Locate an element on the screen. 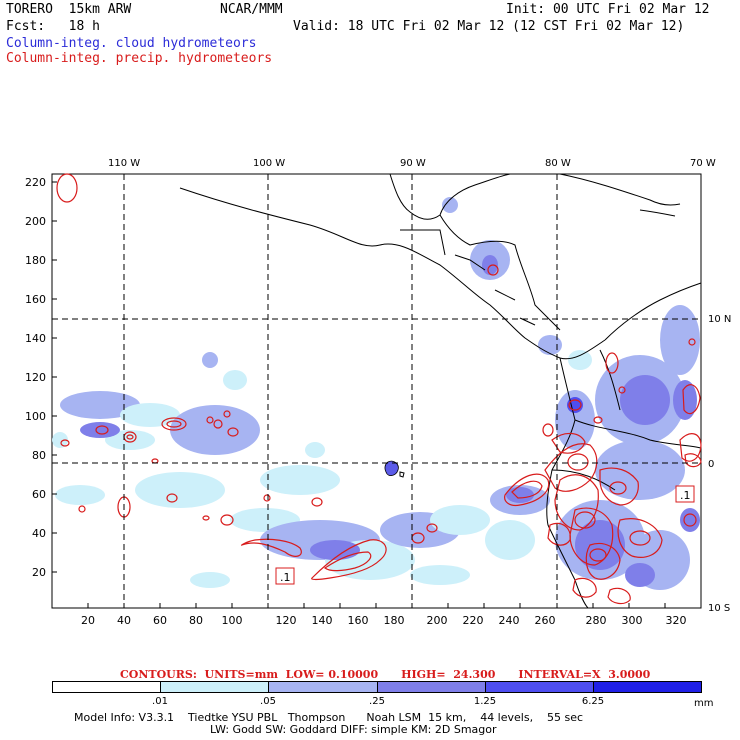 The width and height of the screenshot is (740, 740). y-tick-label: 100 is located at coordinates (35, 416).